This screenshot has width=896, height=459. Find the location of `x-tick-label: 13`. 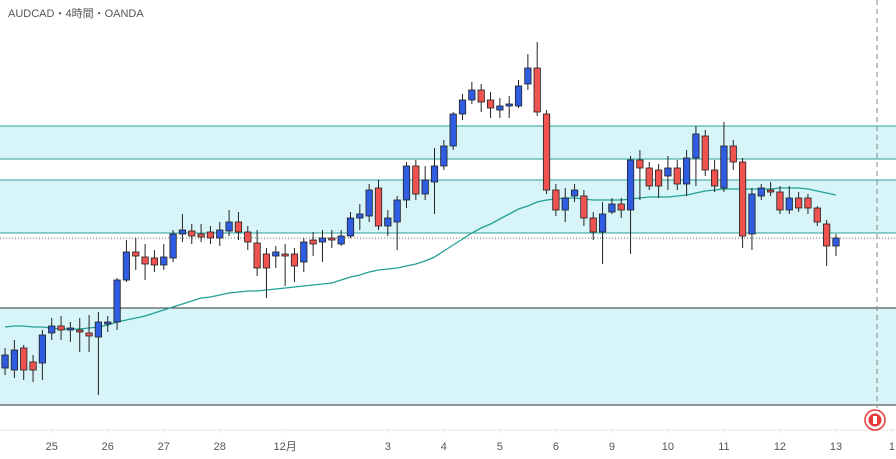

x-tick-label: 13 is located at coordinates (836, 447).